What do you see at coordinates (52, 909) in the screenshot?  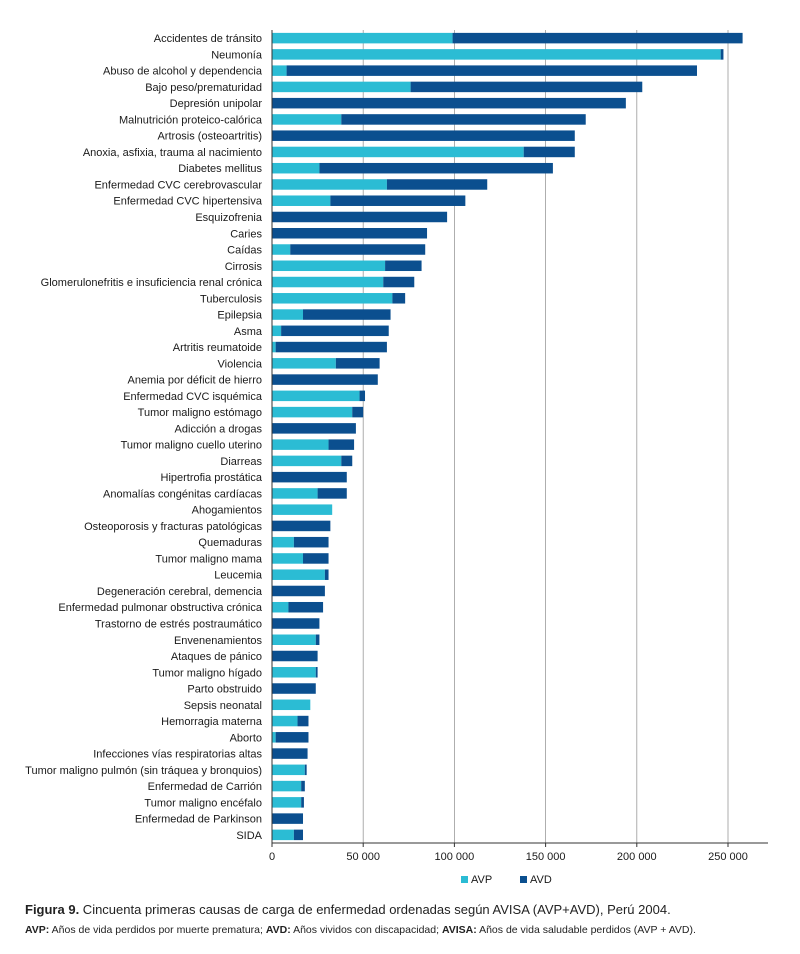 I see `caption-figure-label: Figura 9.` at bounding box center [52, 909].